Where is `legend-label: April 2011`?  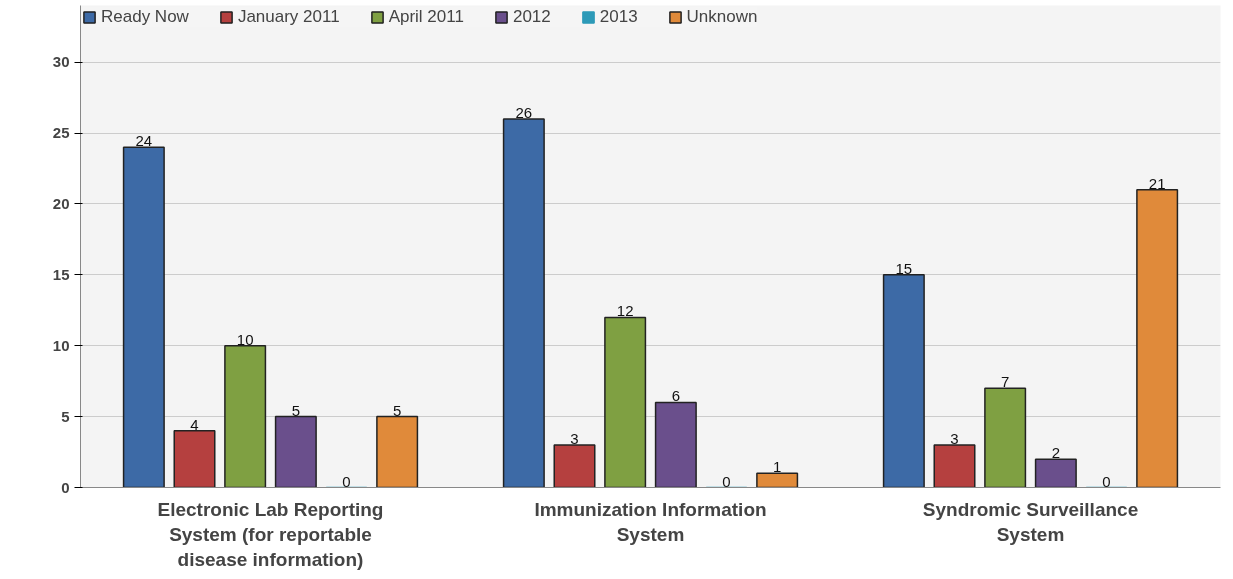
legend-label: April 2011 is located at coordinates (426, 17).